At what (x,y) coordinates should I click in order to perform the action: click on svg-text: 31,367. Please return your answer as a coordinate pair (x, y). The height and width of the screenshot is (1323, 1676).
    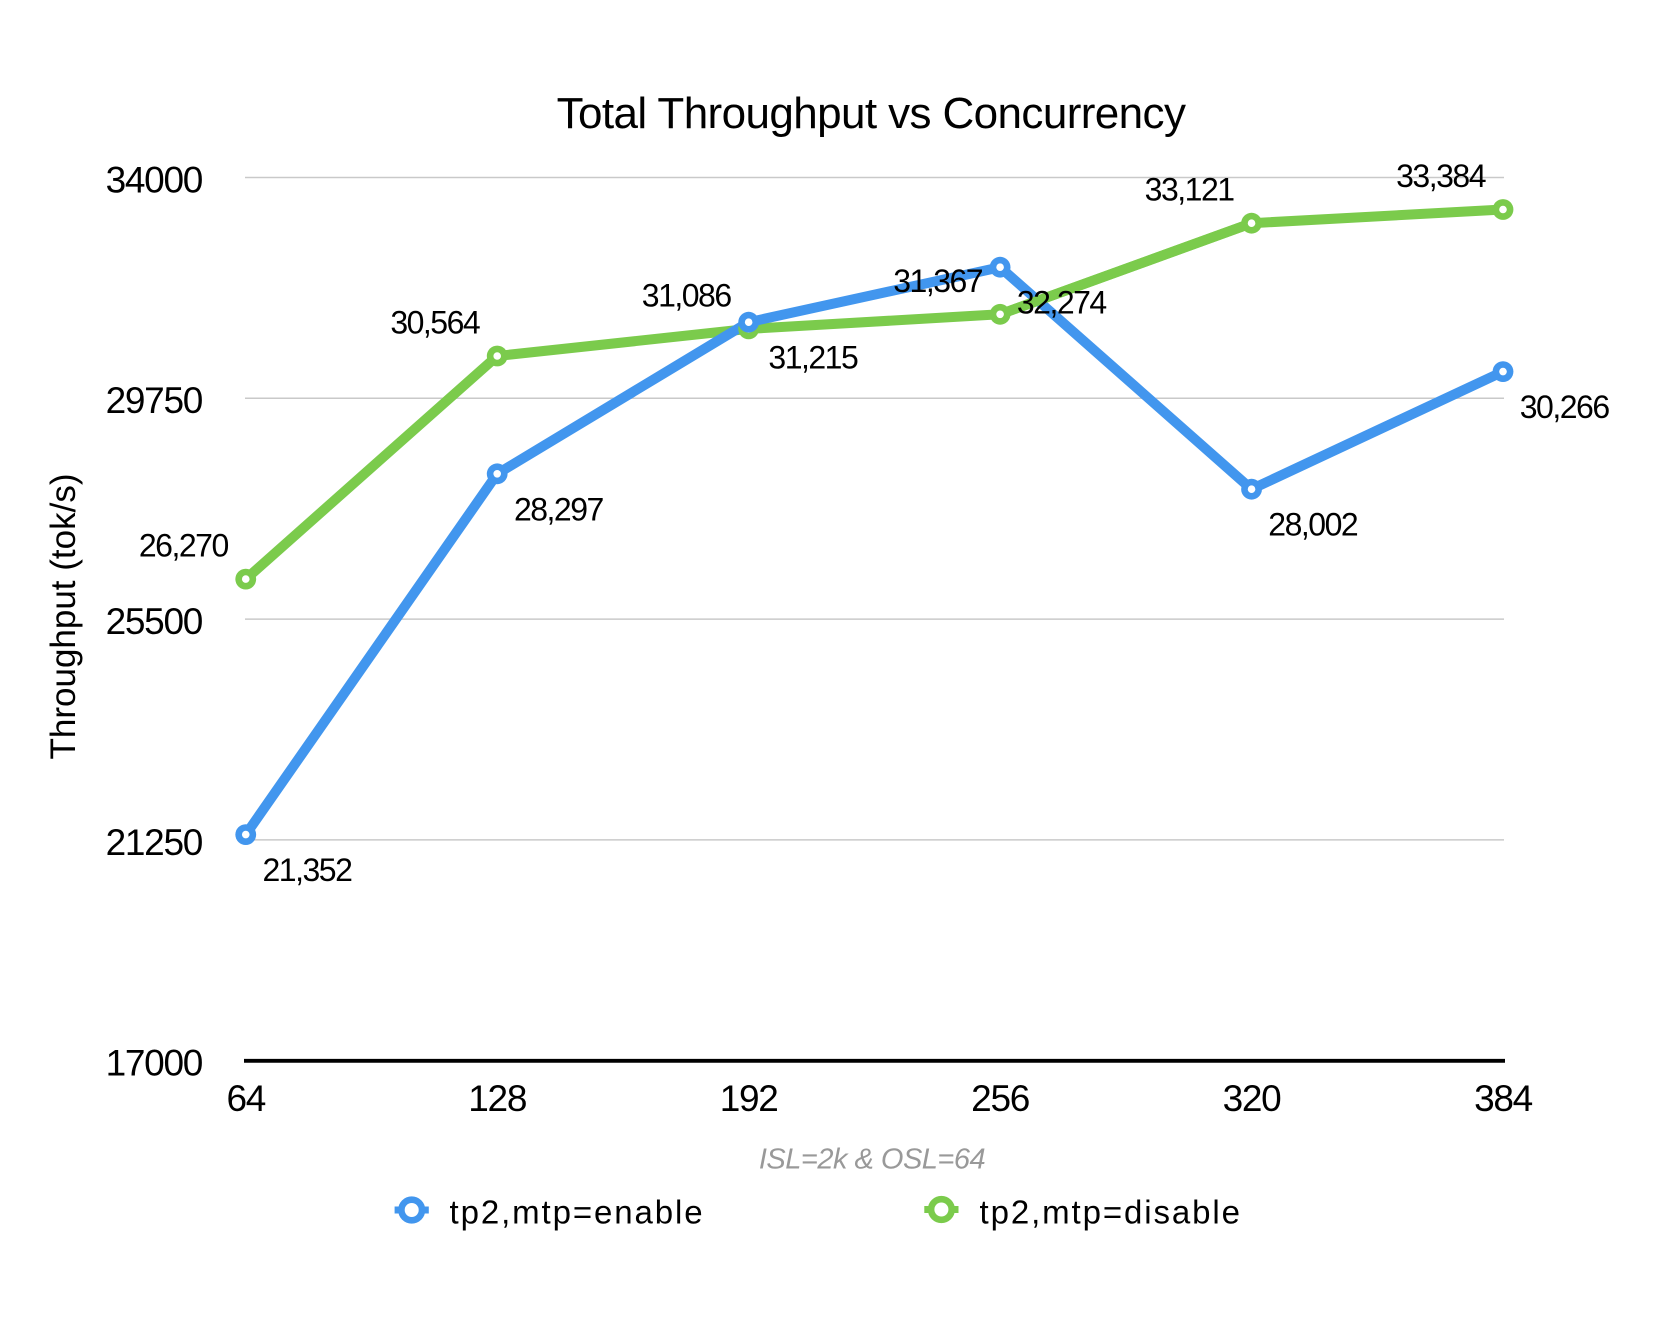
    Looking at the image, I should click on (938, 281).